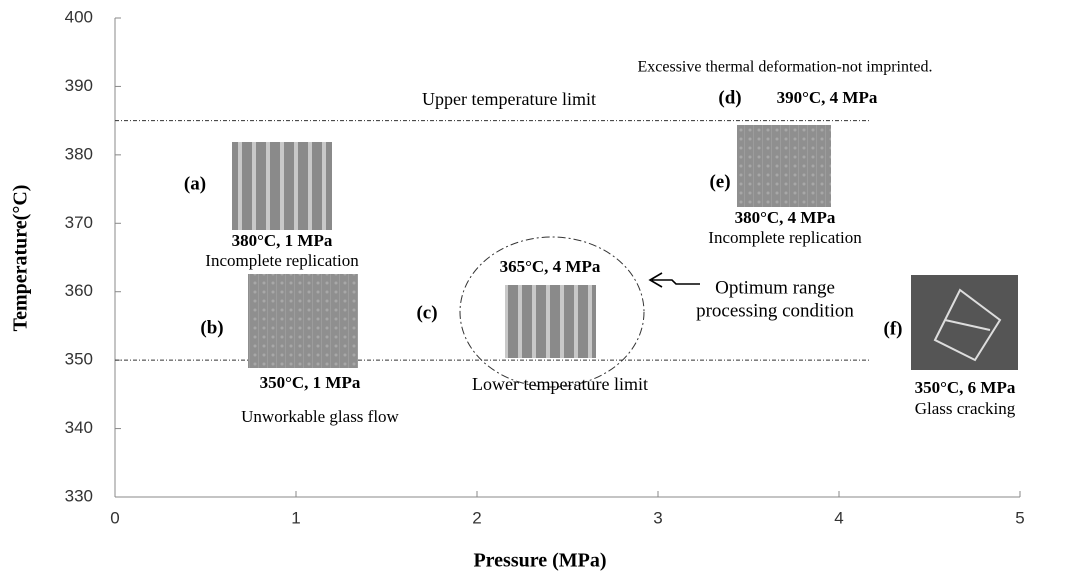  What do you see at coordinates (509, 99) in the screenshot?
I see `reference-label: Upper temperature limit` at bounding box center [509, 99].